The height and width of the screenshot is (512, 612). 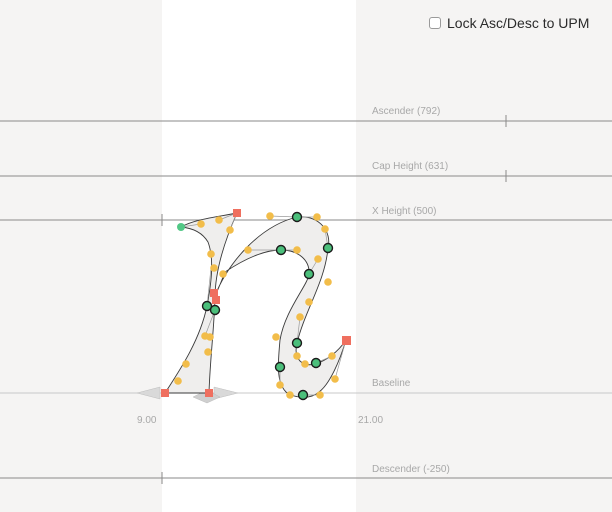 I want to click on on-curve-points, so click(x=255, y=306).